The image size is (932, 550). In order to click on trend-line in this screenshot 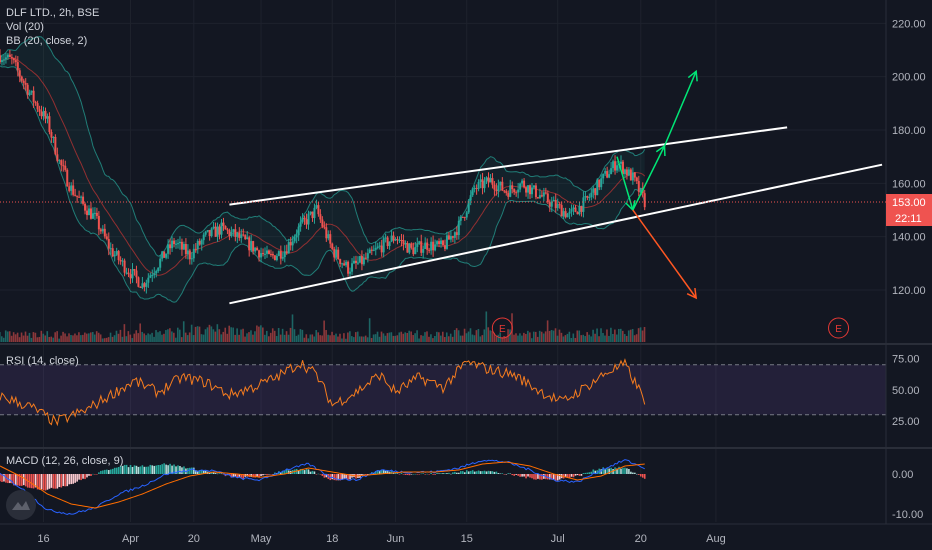, I will do `click(508, 166)`.